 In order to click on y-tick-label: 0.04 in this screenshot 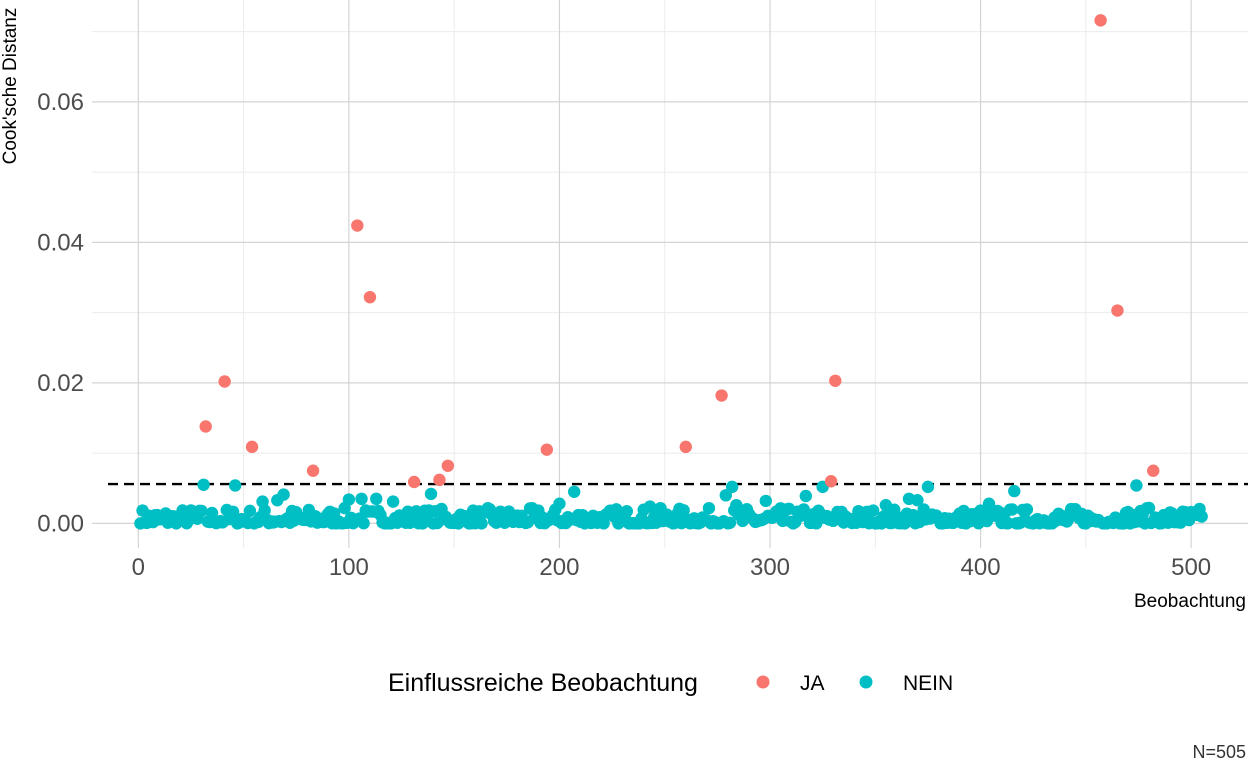, I will do `click(60, 242)`.